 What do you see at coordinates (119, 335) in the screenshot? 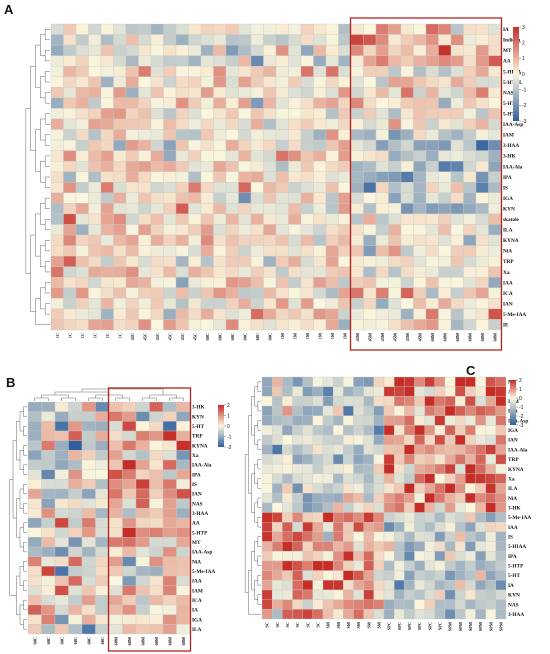
I see `column-label: 1C` at bounding box center [119, 335].